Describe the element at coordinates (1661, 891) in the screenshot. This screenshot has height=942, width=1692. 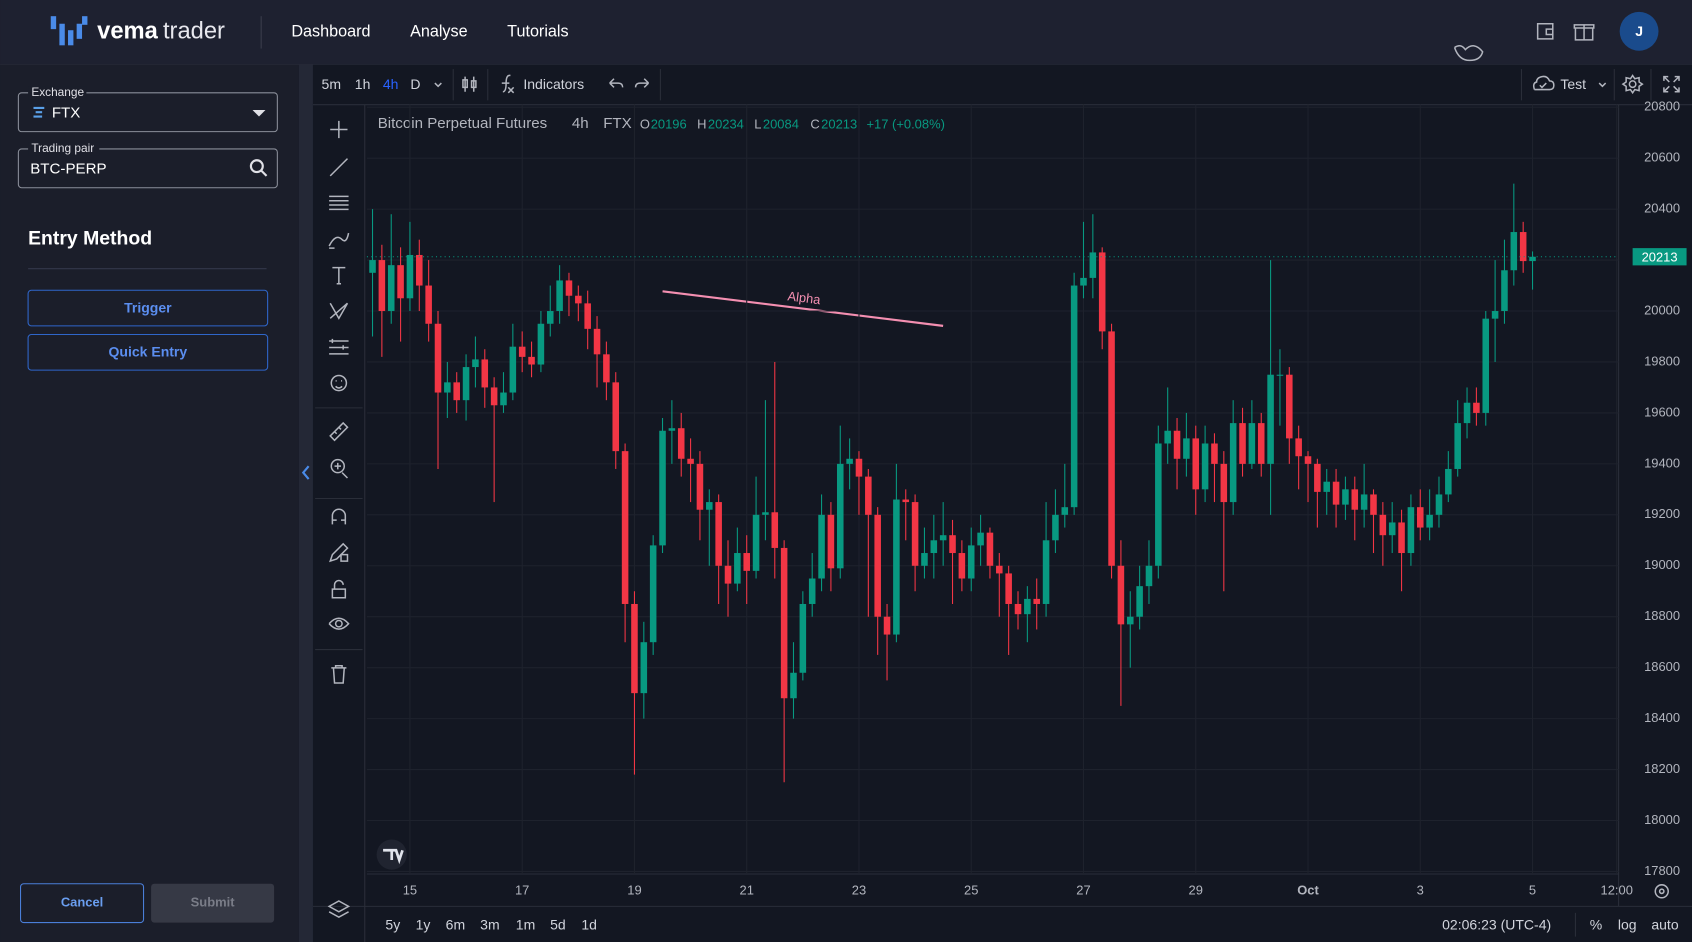
I see `axis-settings` at that location.